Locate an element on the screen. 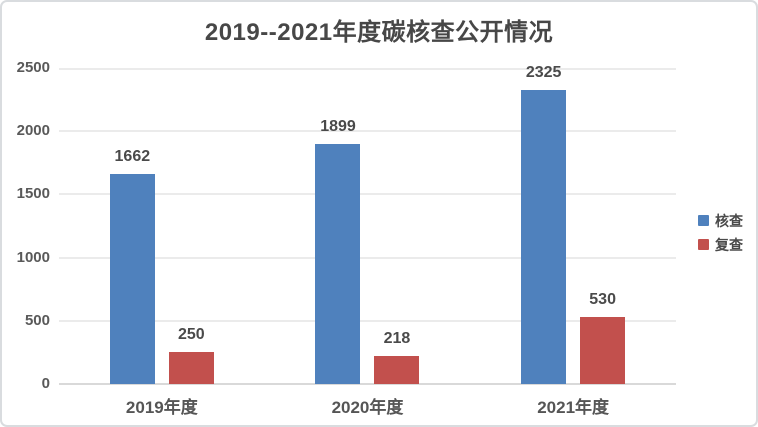 Image resolution: width=758 pixels, height=427 pixels. bar-with-label: 218 is located at coordinates (397, 357).